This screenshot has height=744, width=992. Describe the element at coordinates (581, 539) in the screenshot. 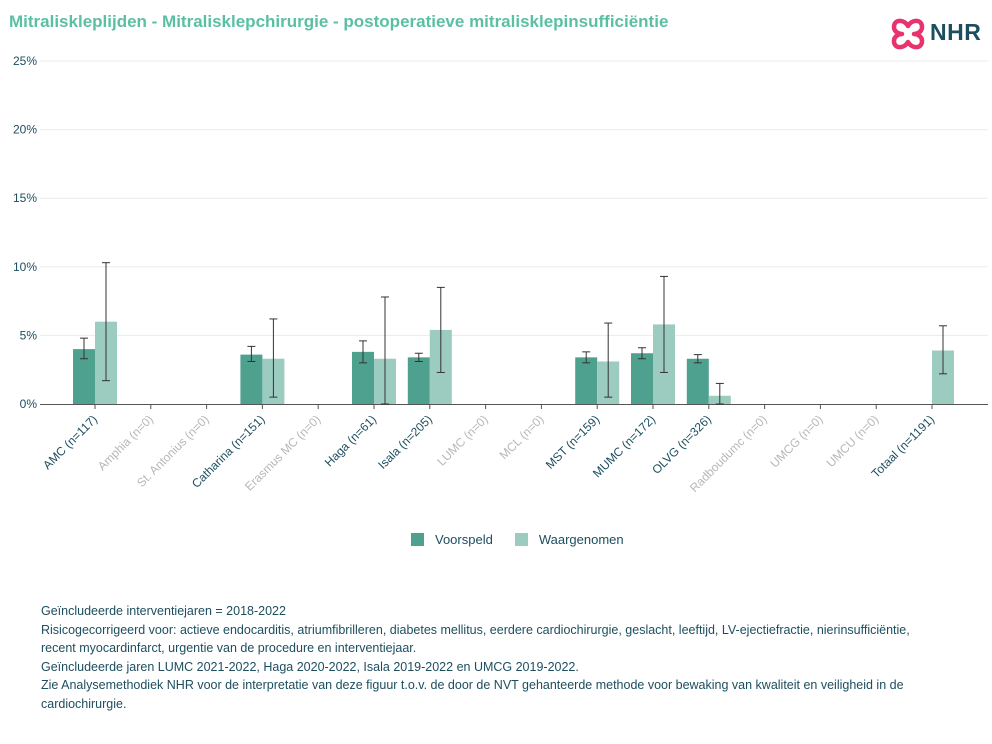

I see `legend-label-waargenomen: Waargenomen` at that location.